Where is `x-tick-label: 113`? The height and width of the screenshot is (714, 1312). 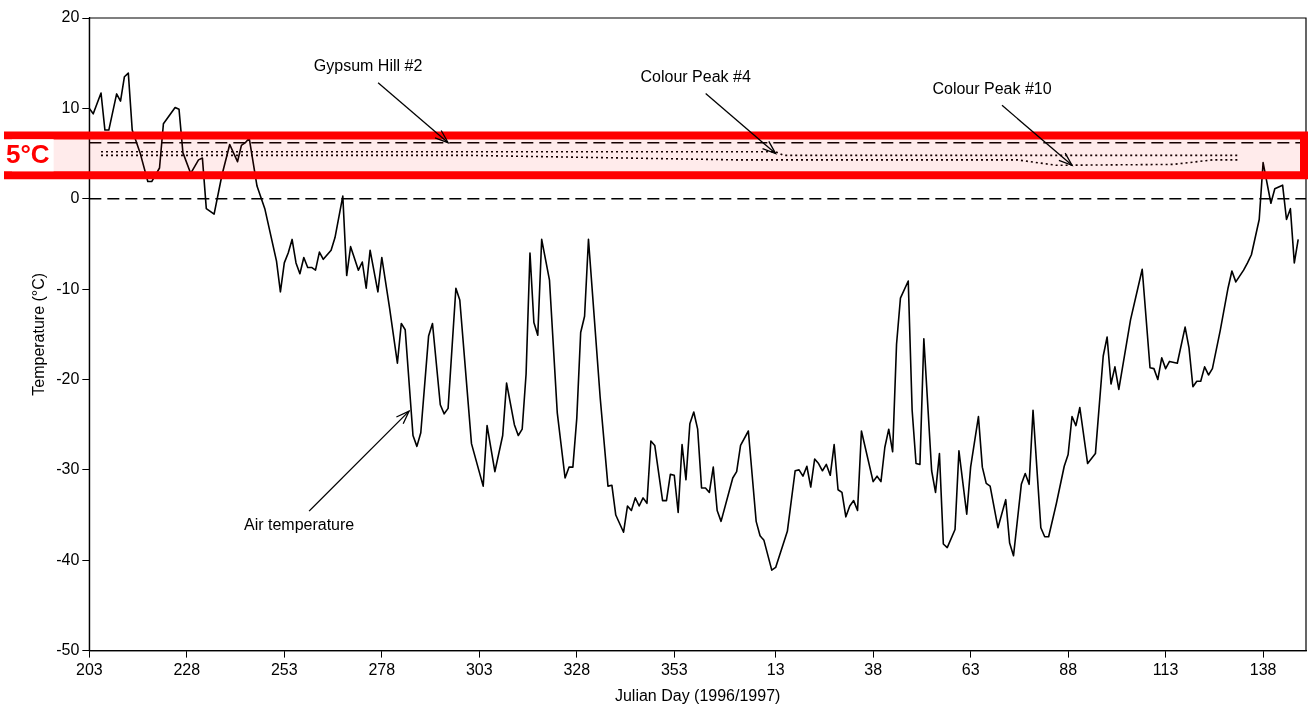 x-tick-label: 113 is located at coordinates (1165, 669).